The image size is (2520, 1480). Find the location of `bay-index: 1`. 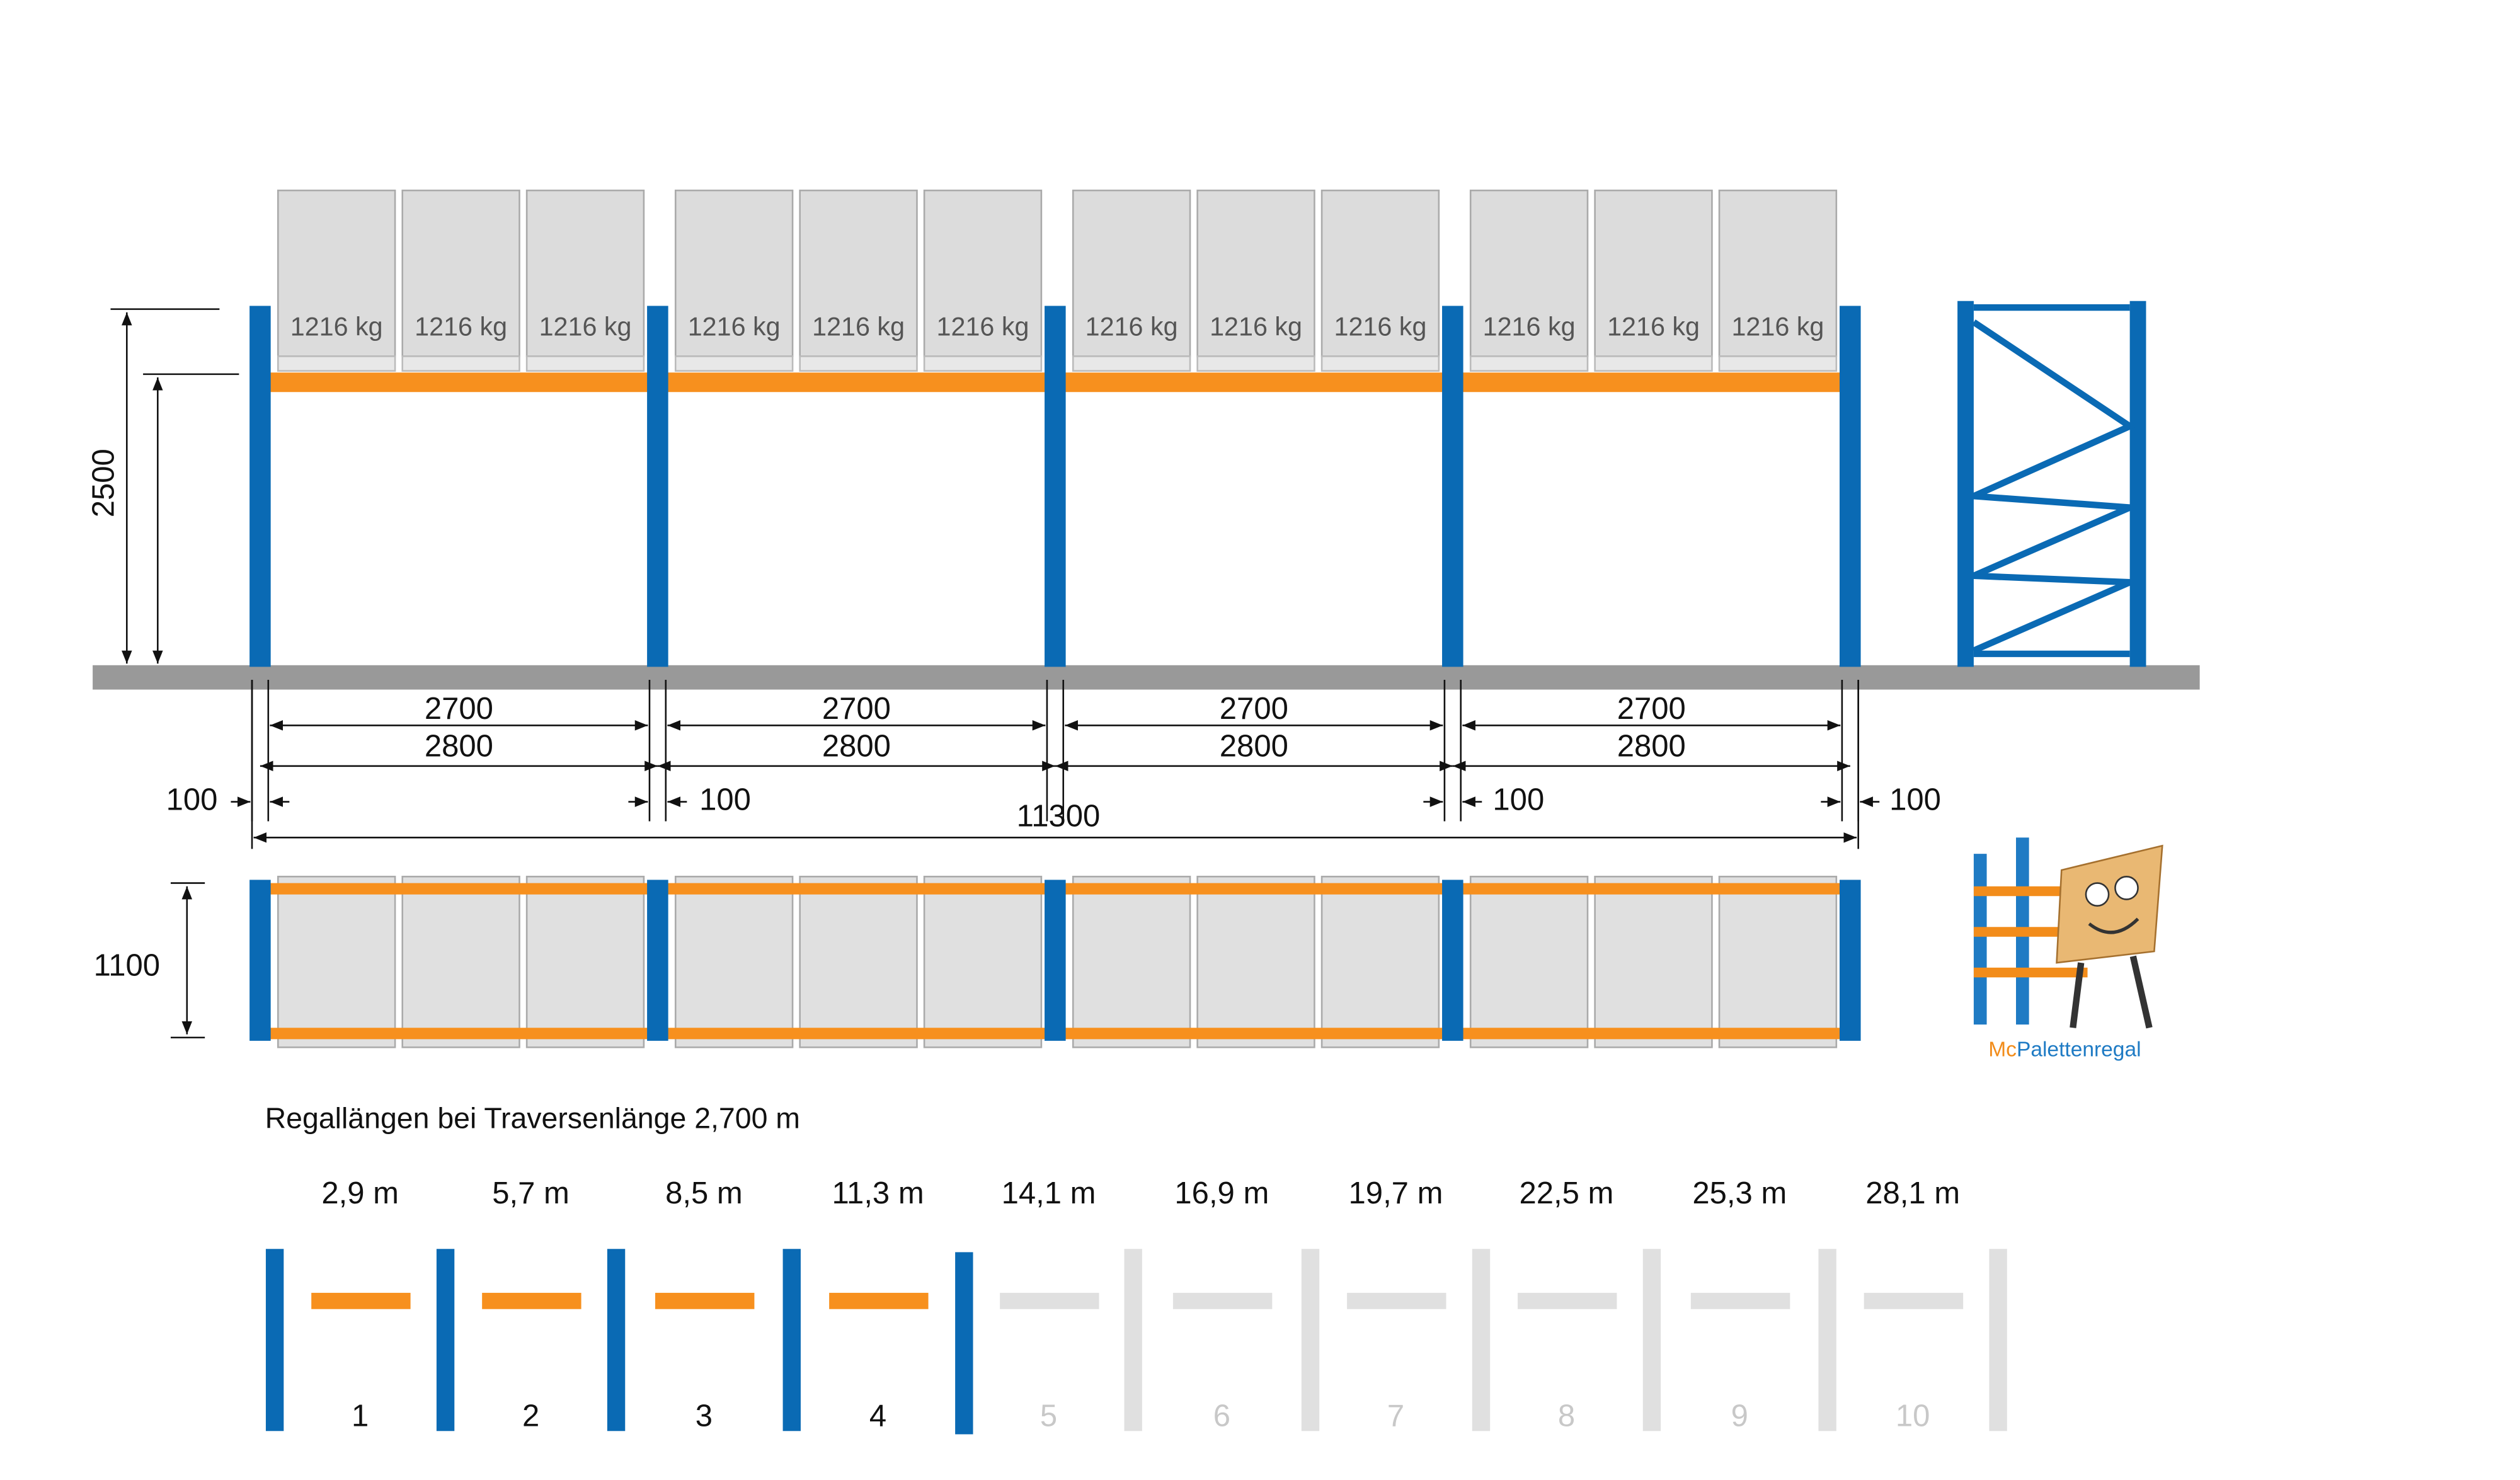

bay-index: 1 is located at coordinates (360, 1416).